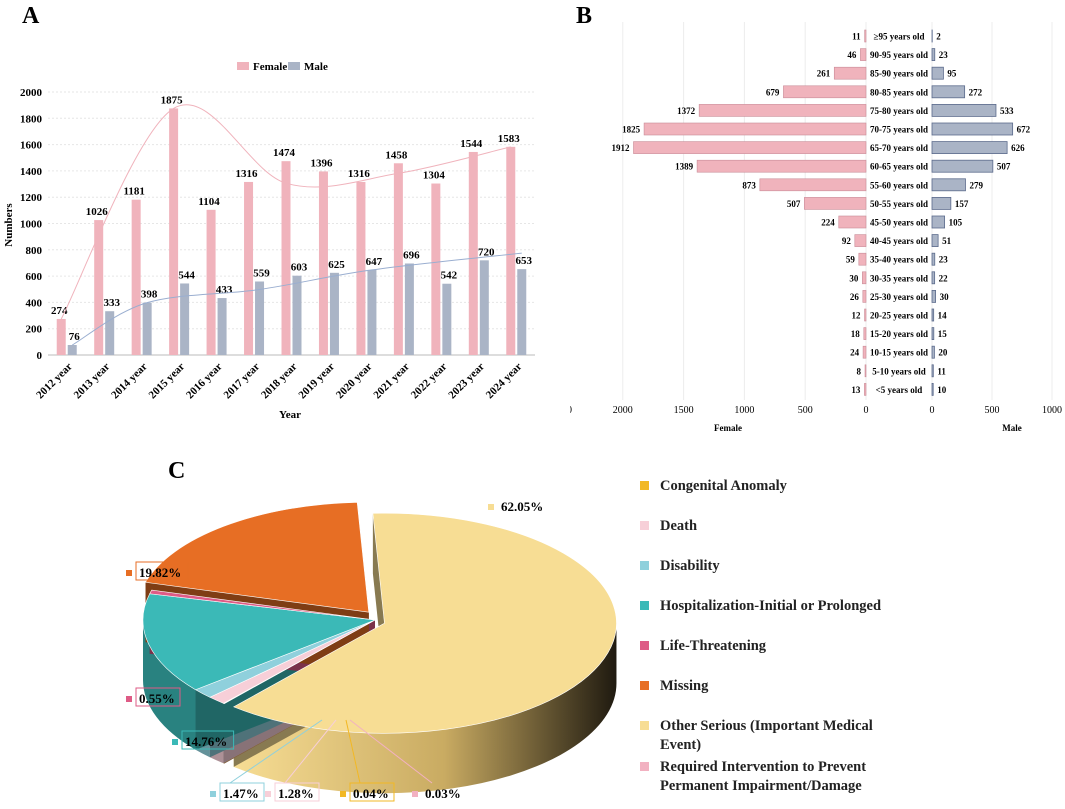 The height and width of the screenshot is (809, 1065). What do you see at coordinates (336, 265) in the screenshot?
I see `data-label-male: 625` at bounding box center [336, 265].